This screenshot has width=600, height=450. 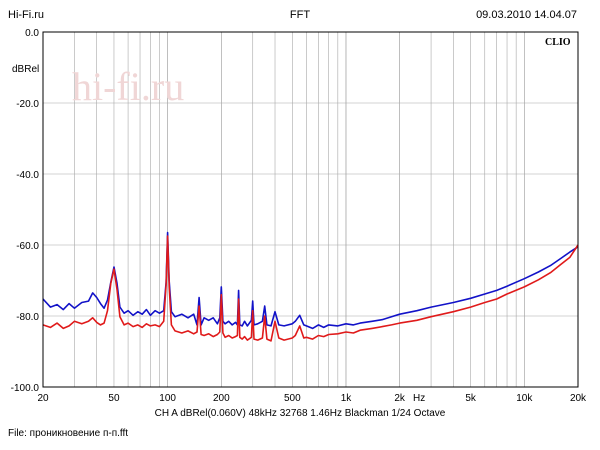 I want to click on x-tick-label: 1k, so click(x=347, y=398).